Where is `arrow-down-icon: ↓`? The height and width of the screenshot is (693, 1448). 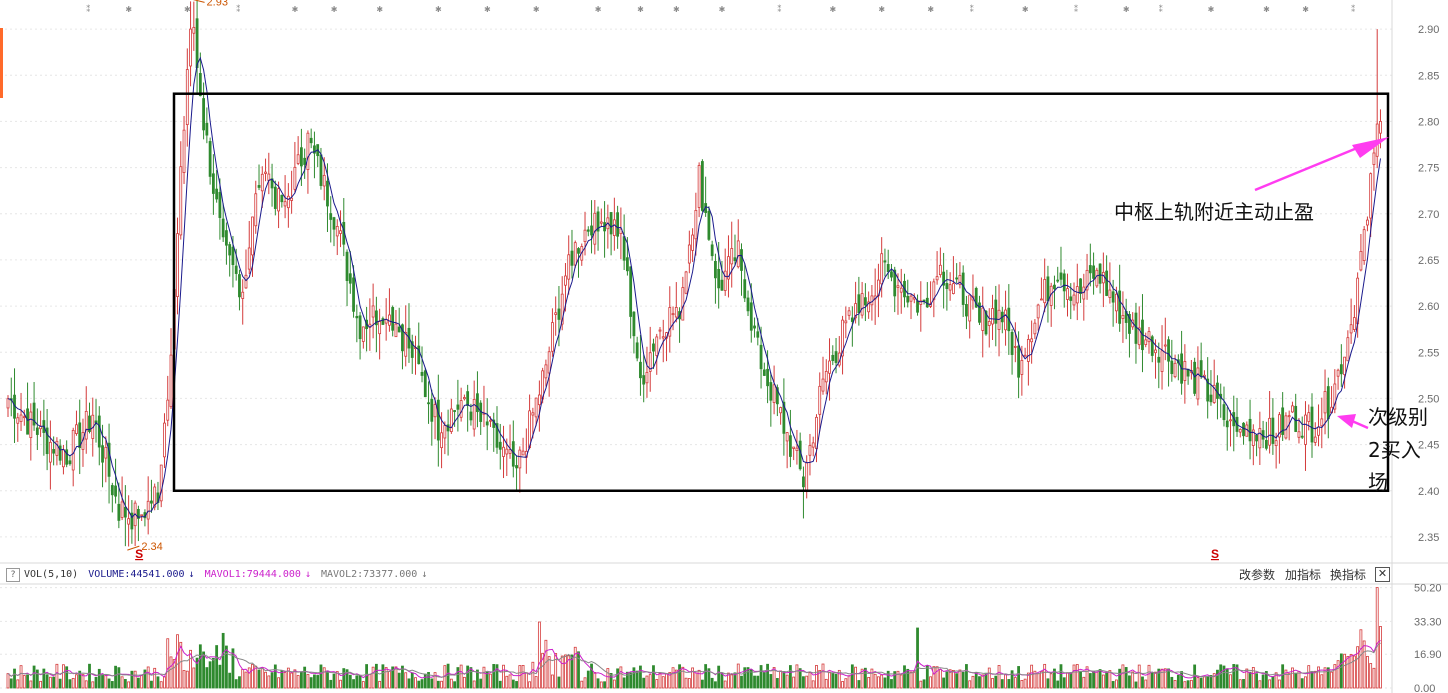 arrow-down-icon: ↓ is located at coordinates (424, 574).